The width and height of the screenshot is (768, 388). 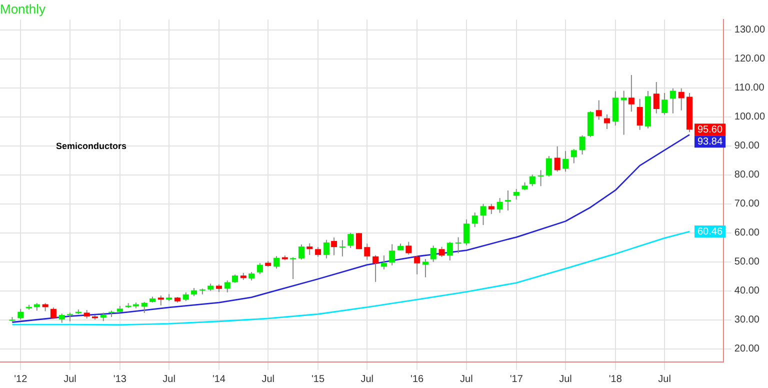 I want to click on x-tick-label: '15, so click(x=318, y=379).